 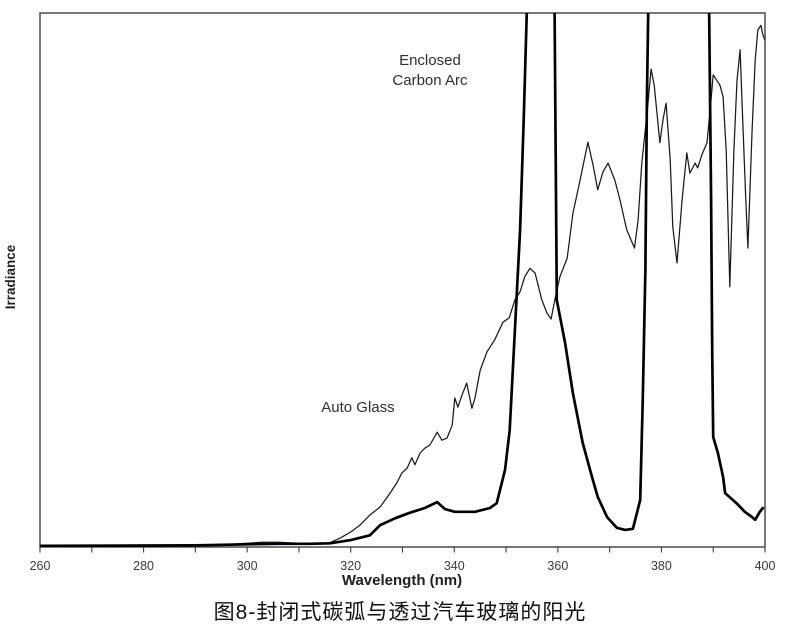 I want to click on figure-caption: 图8-封闭式碳弧与透过汽车玻璃的阳光, so click(x=400, y=612).